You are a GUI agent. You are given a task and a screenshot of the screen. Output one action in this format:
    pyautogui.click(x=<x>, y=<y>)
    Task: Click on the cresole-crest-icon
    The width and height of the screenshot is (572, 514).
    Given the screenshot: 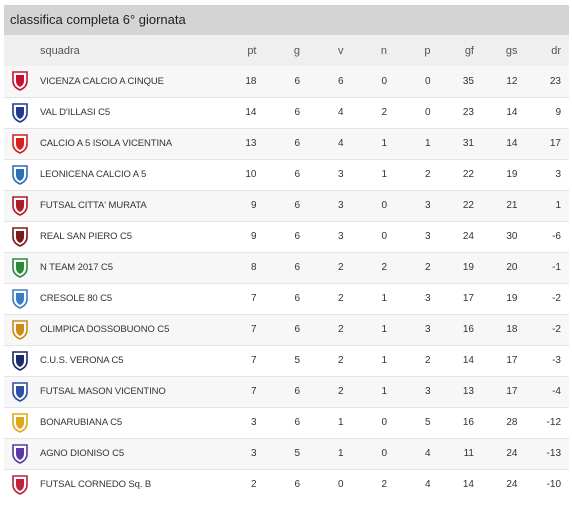 What is the action you would take?
    pyautogui.click(x=20, y=298)
    